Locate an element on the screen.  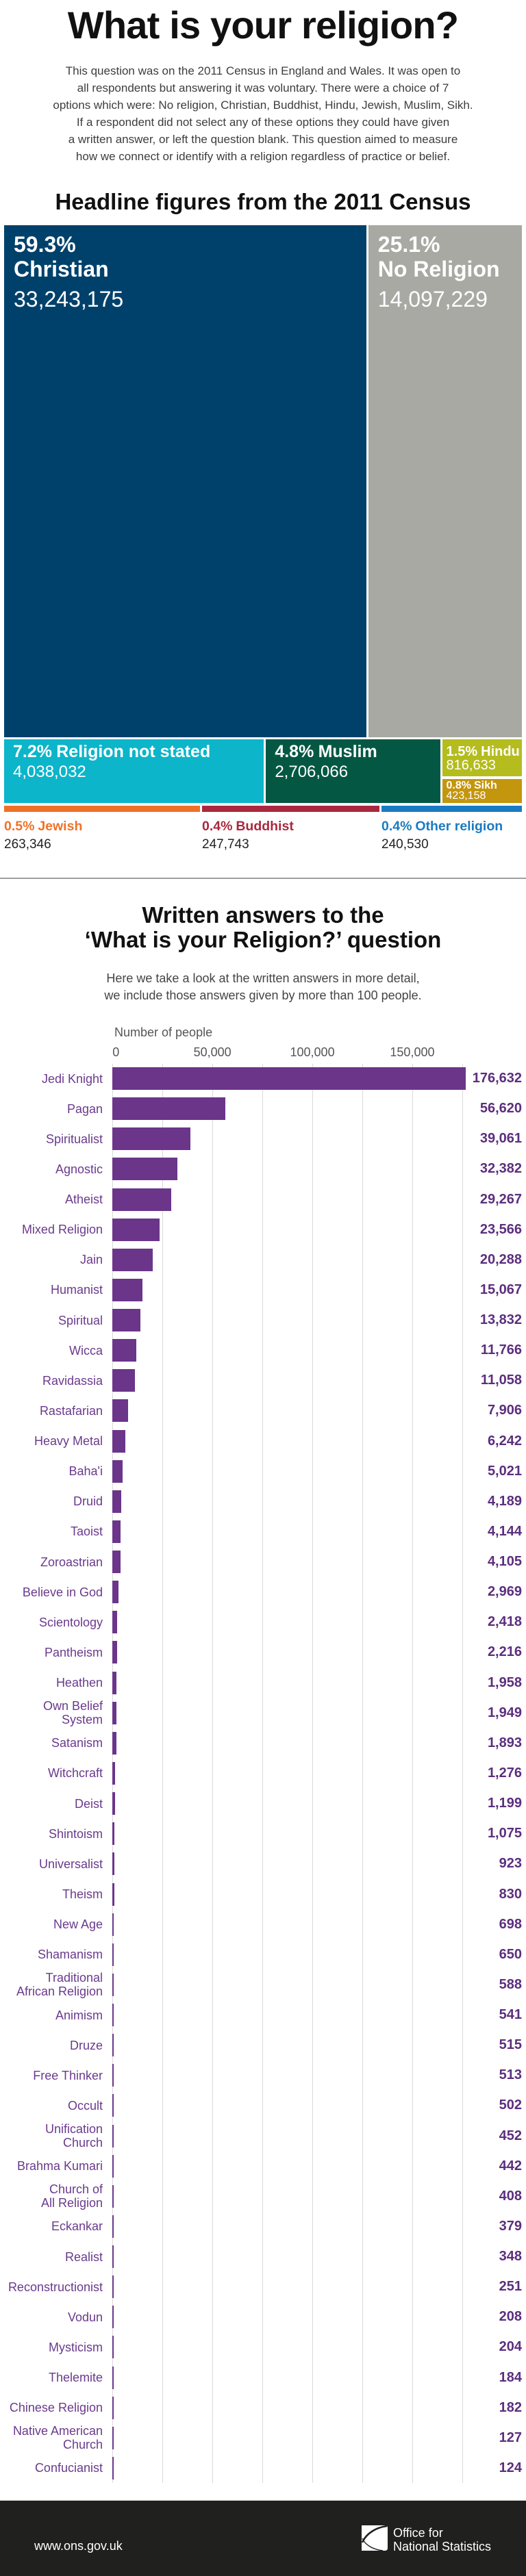
category-label: Atheist is located at coordinates (83, 1200).